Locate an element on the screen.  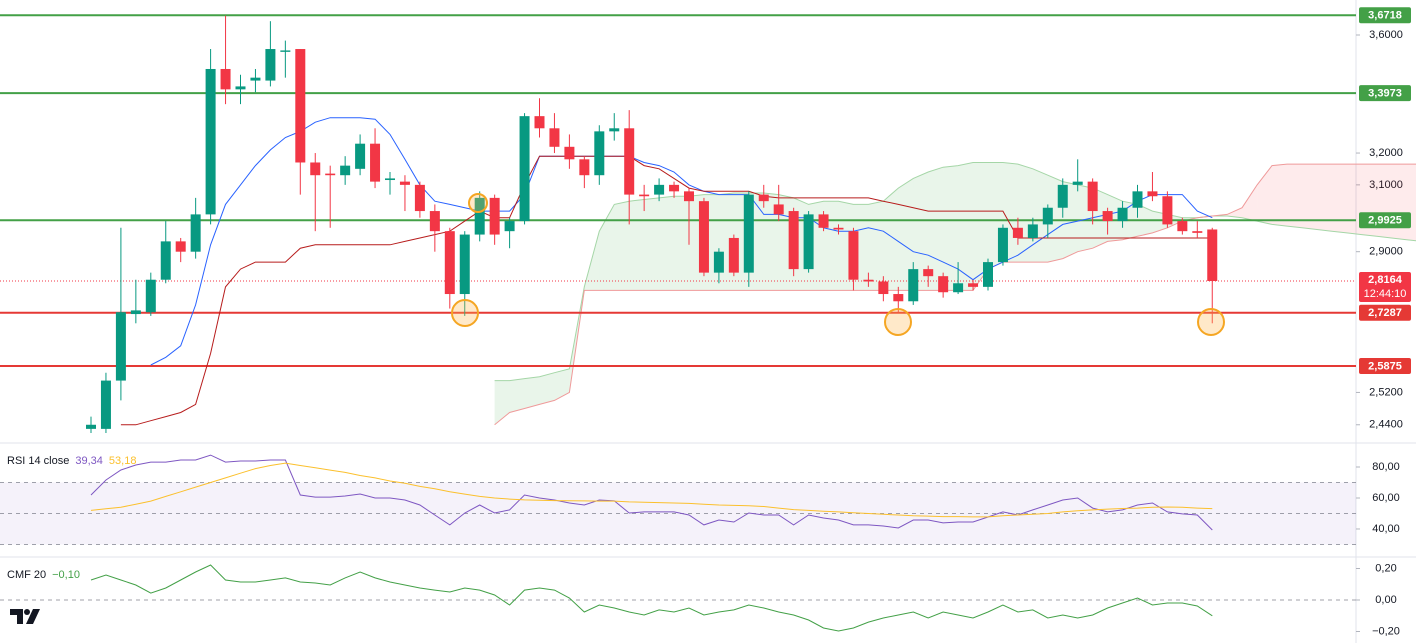
level-label: 3,6718 is located at coordinates (1385, 16).